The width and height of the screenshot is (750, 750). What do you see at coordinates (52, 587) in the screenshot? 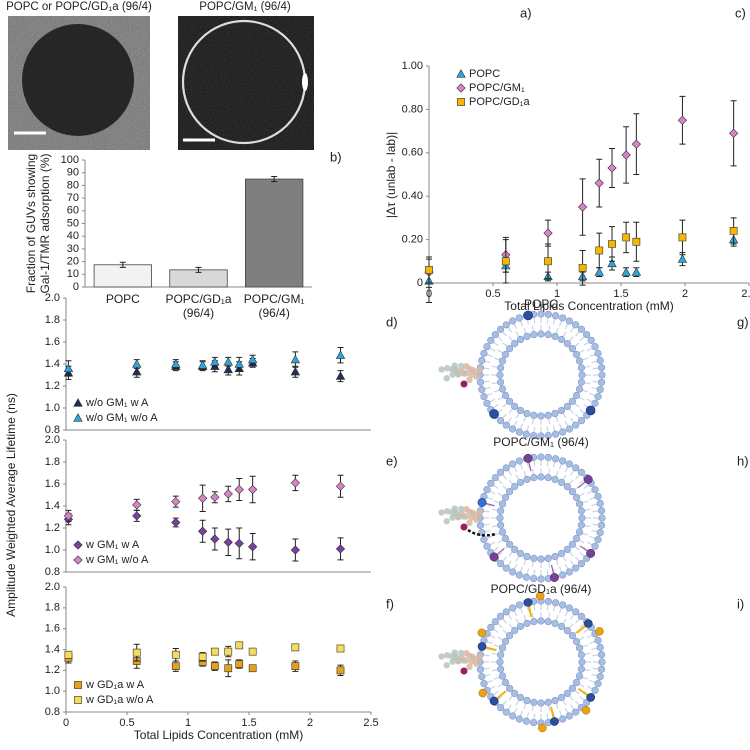
I see `y-tick-label: 2.0` at bounding box center [52, 587].